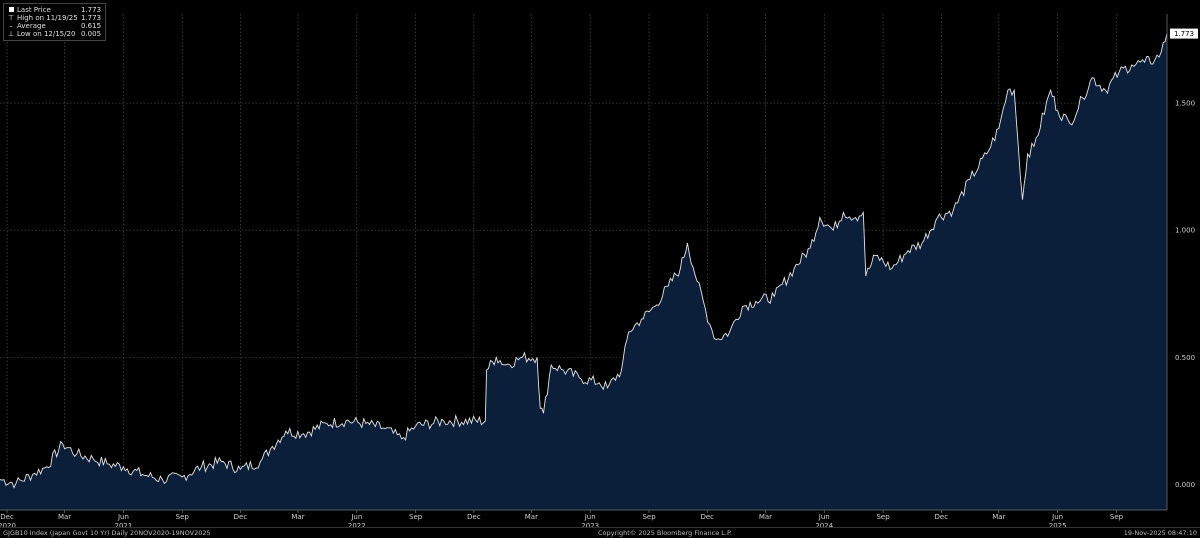 This screenshot has width=1200, height=538. Describe the element at coordinates (665, 533) in the screenshot. I see `footer-copyright: Copyright© 2025 Bloomberg Finance L.P.` at that location.